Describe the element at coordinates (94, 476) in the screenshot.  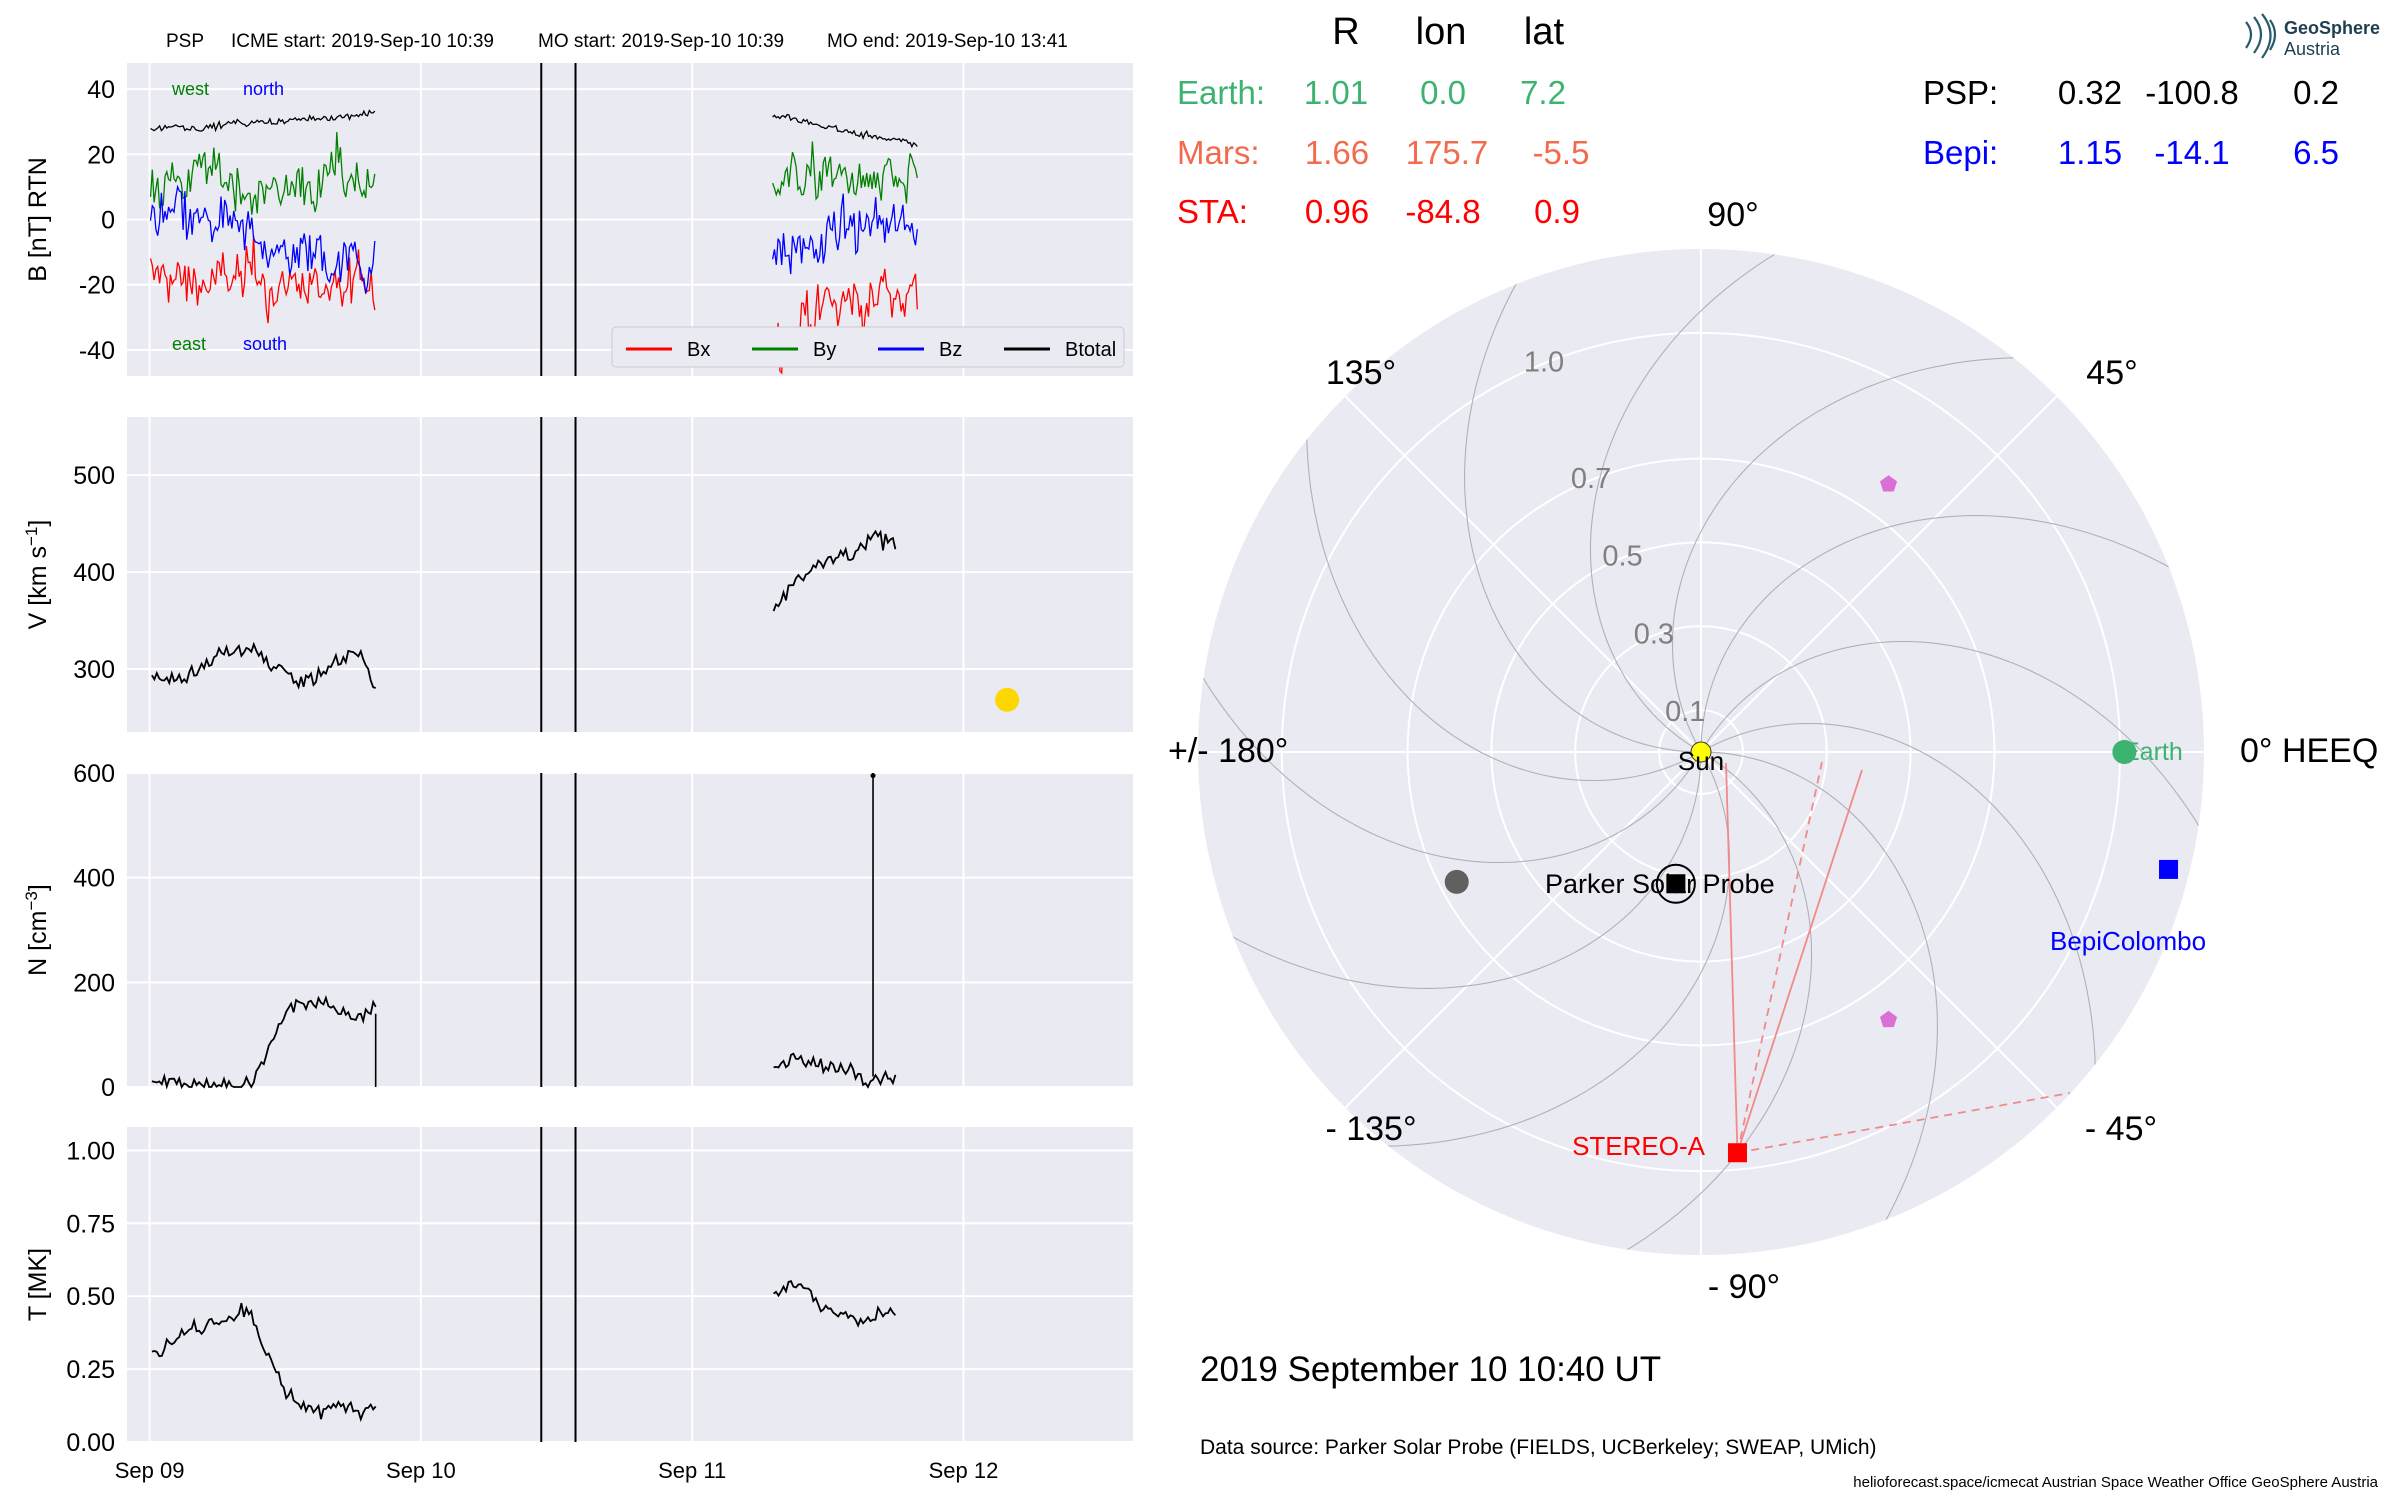
I see `y-tick-label: 500` at that location.